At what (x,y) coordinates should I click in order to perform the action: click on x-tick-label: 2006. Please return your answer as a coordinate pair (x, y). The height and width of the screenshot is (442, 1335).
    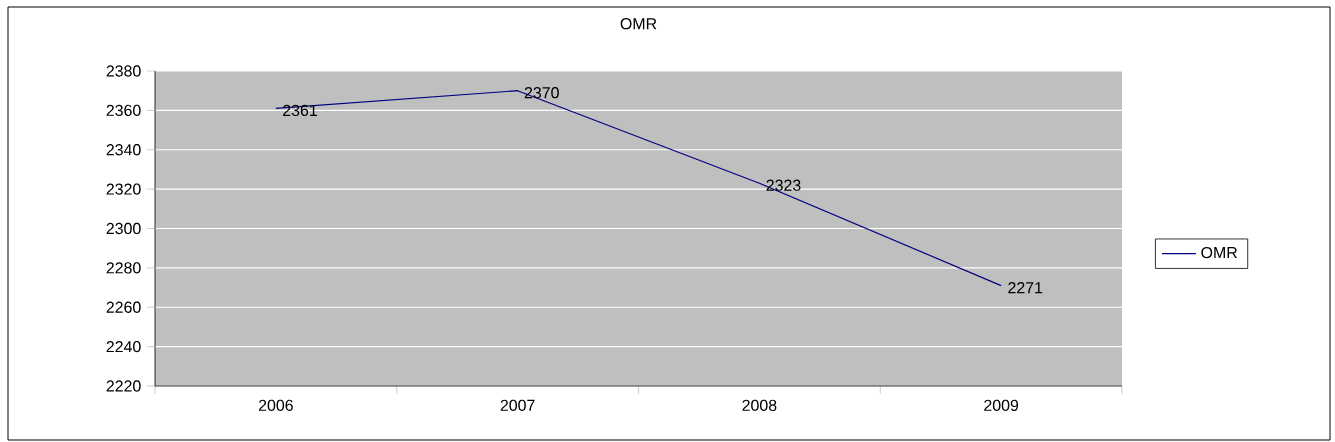
    Looking at the image, I should click on (275, 405).